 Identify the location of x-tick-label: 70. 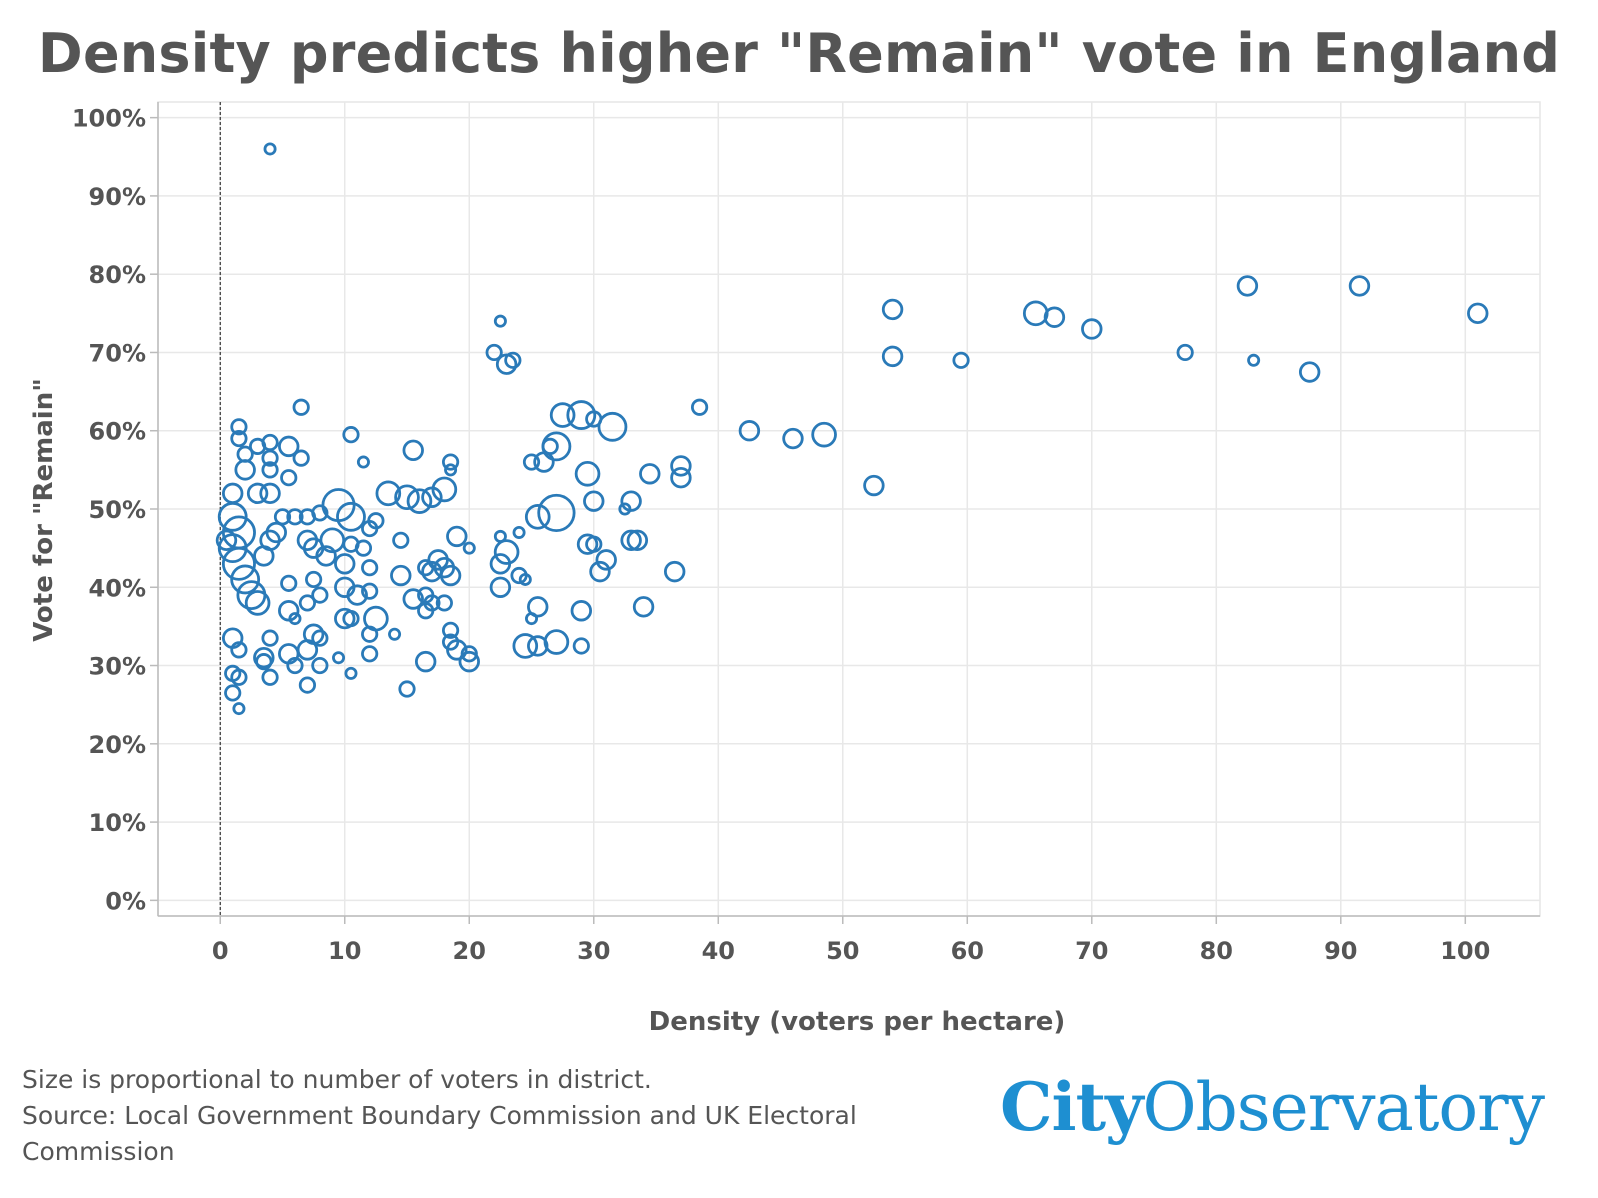
(1091, 951).